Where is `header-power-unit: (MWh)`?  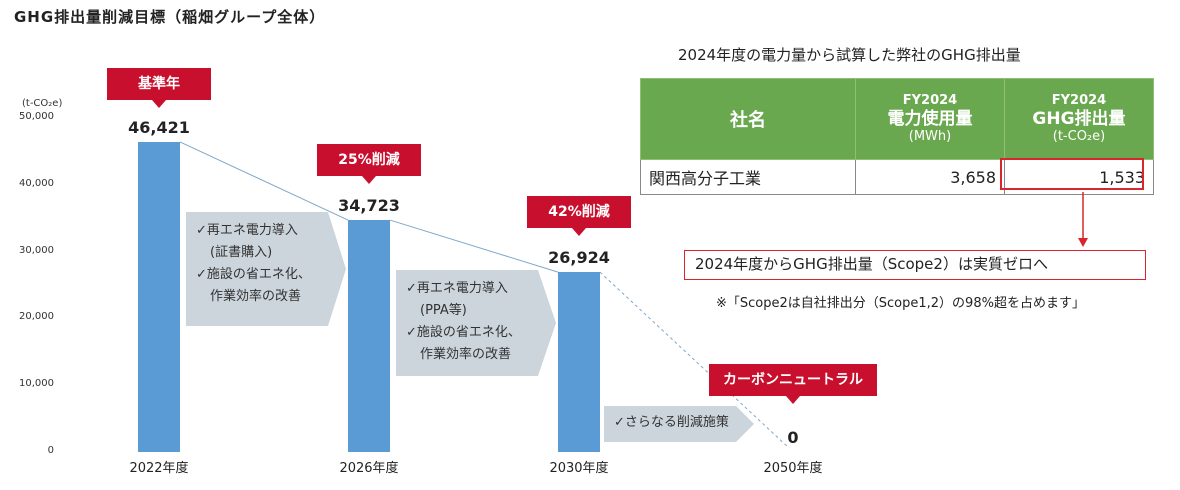 header-power-unit: (MWh) is located at coordinates (930, 136).